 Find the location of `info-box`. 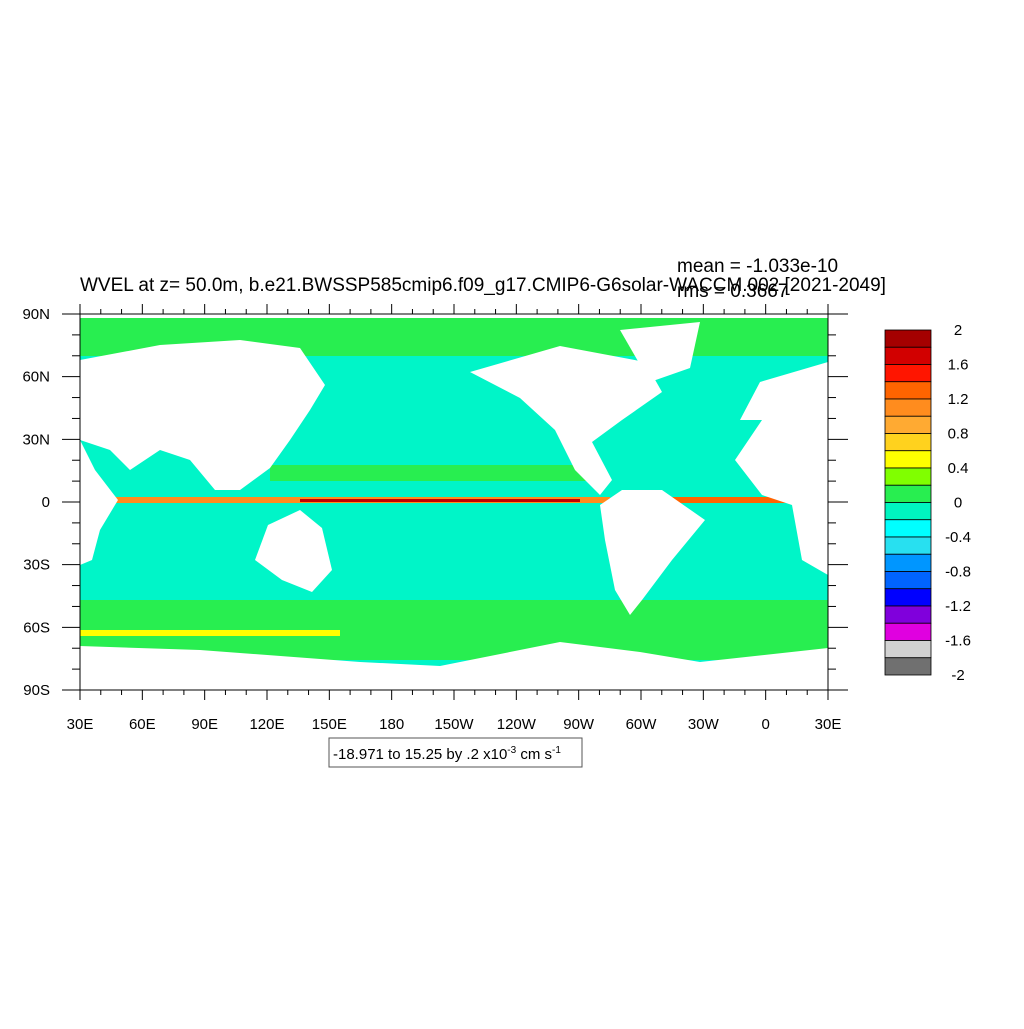

info-box is located at coordinates (455, 752).